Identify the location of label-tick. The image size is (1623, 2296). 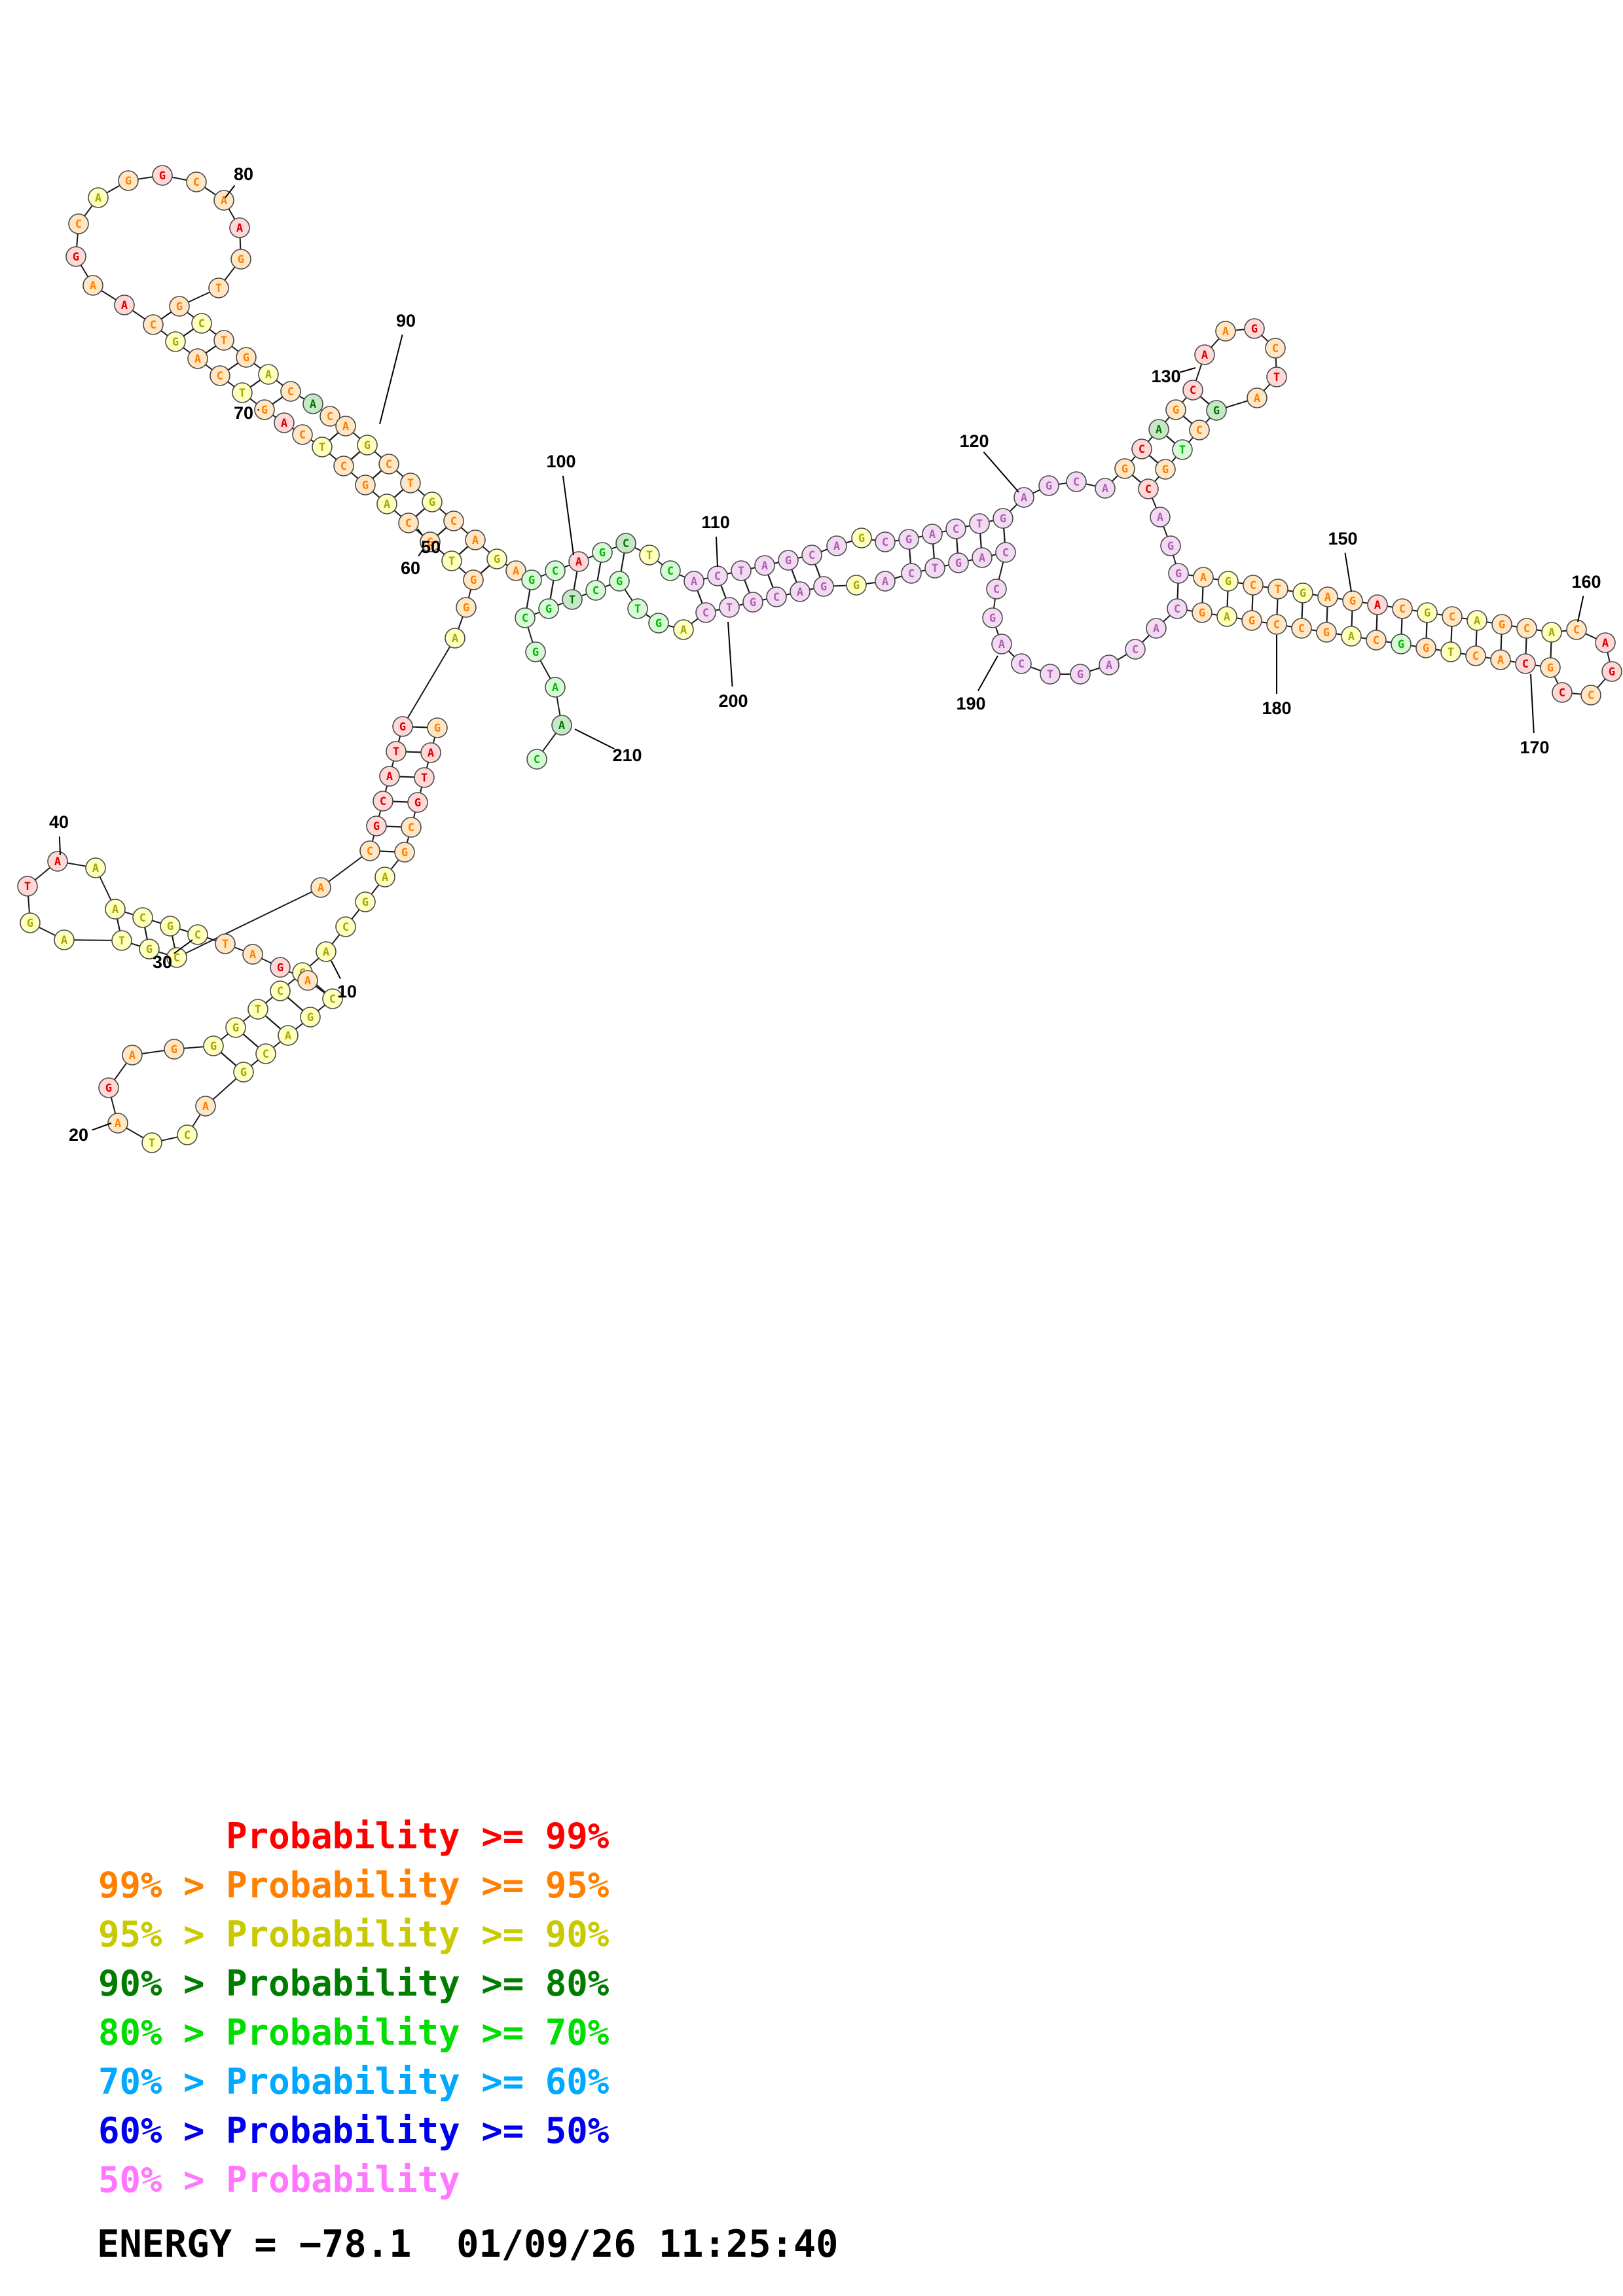
(987, 673).